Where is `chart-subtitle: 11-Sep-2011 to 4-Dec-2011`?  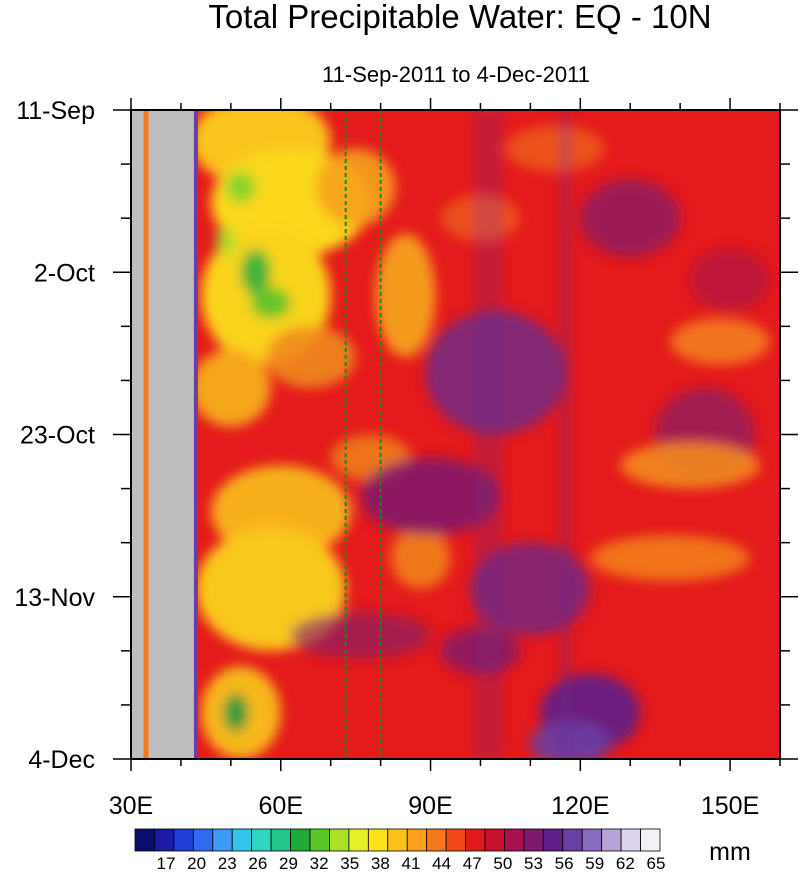 chart-subtitle: 11-Sep-2011 to 4-Dec-2011 is located at coordinates (456, 74).